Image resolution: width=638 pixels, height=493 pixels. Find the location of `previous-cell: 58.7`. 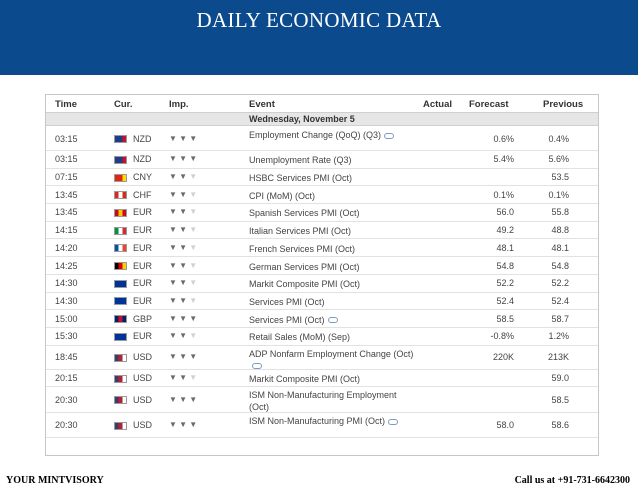

previous-cell: 58.7 is located at coordinates (560, 318).